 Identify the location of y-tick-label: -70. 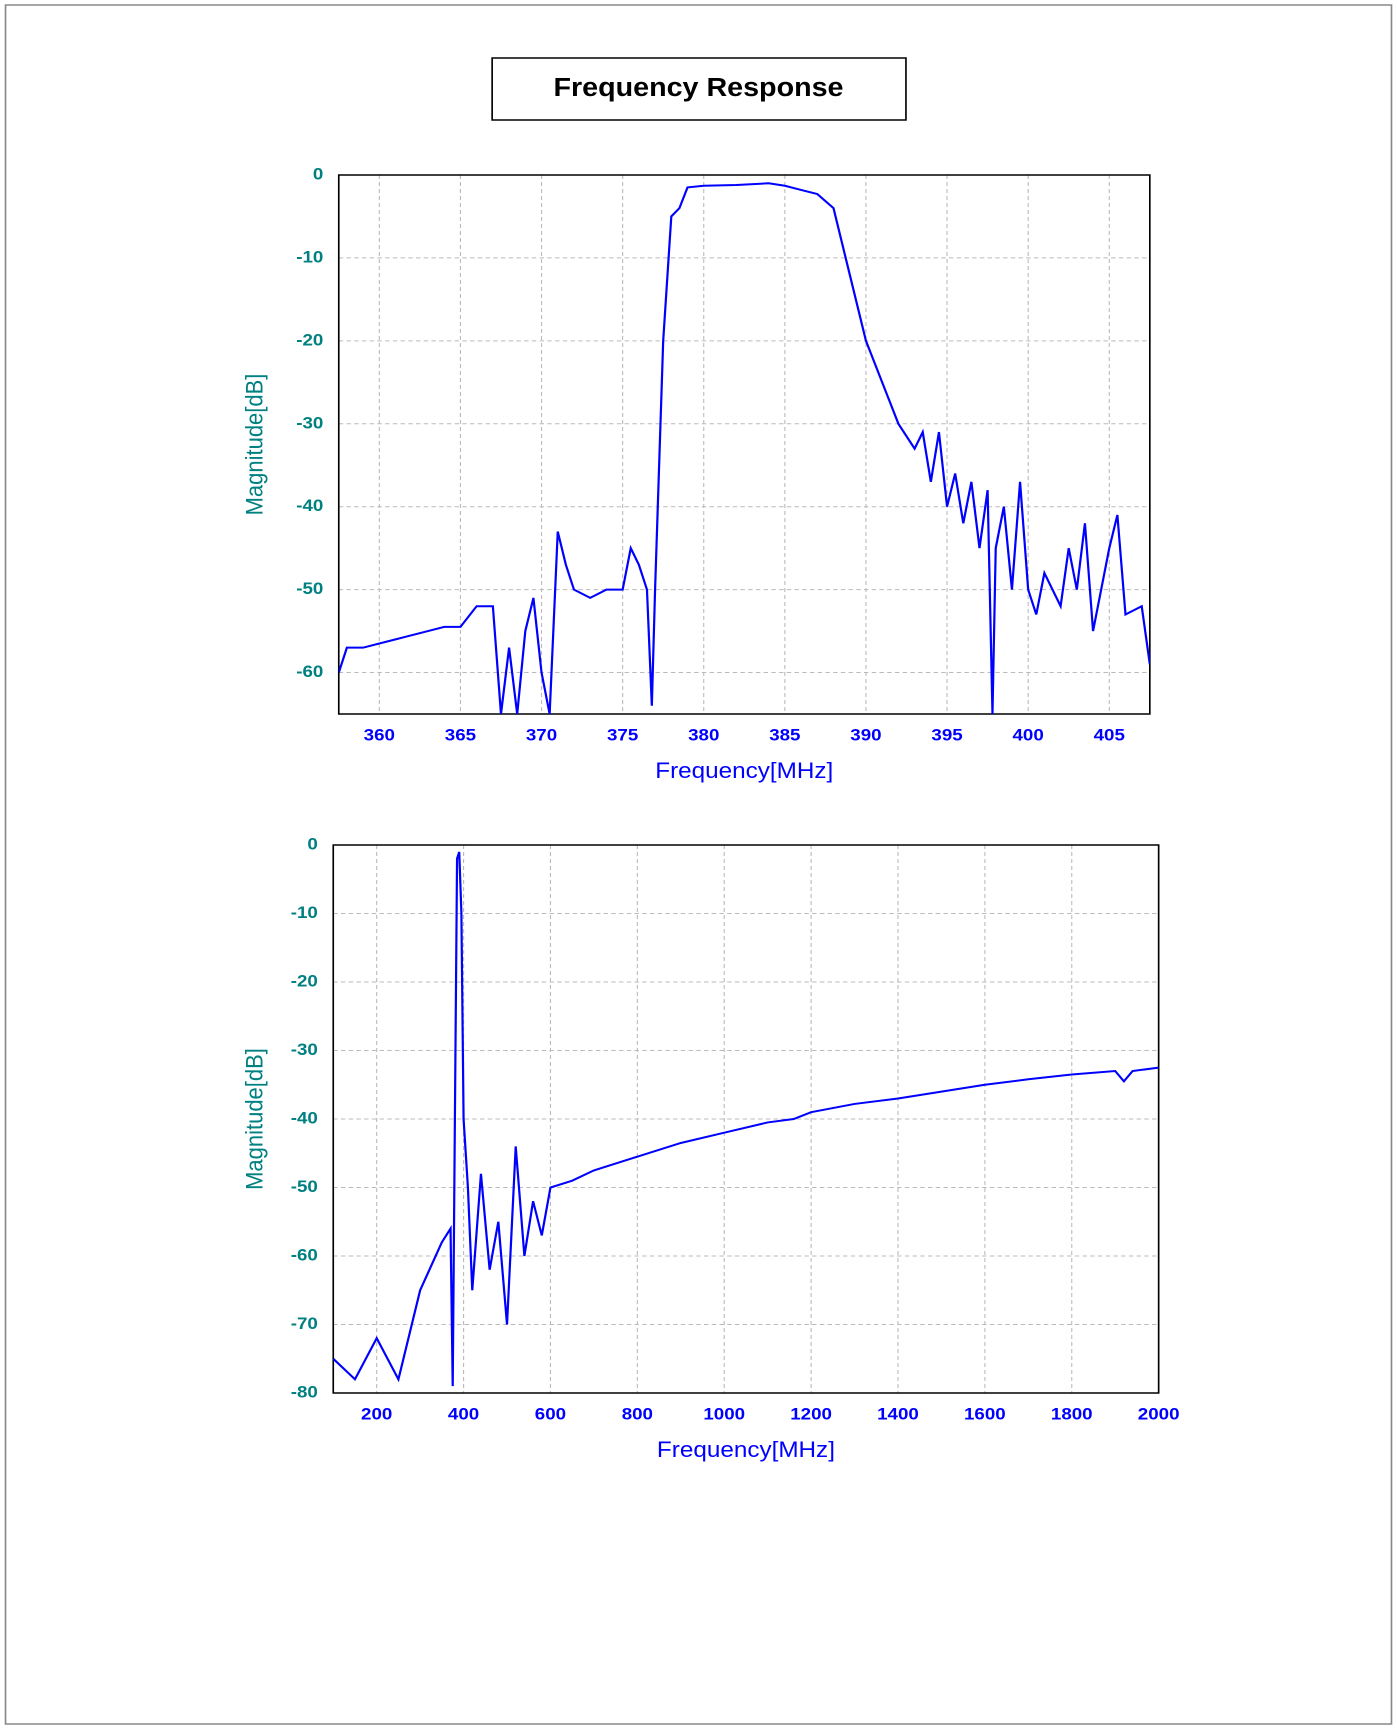
(304, 1323).